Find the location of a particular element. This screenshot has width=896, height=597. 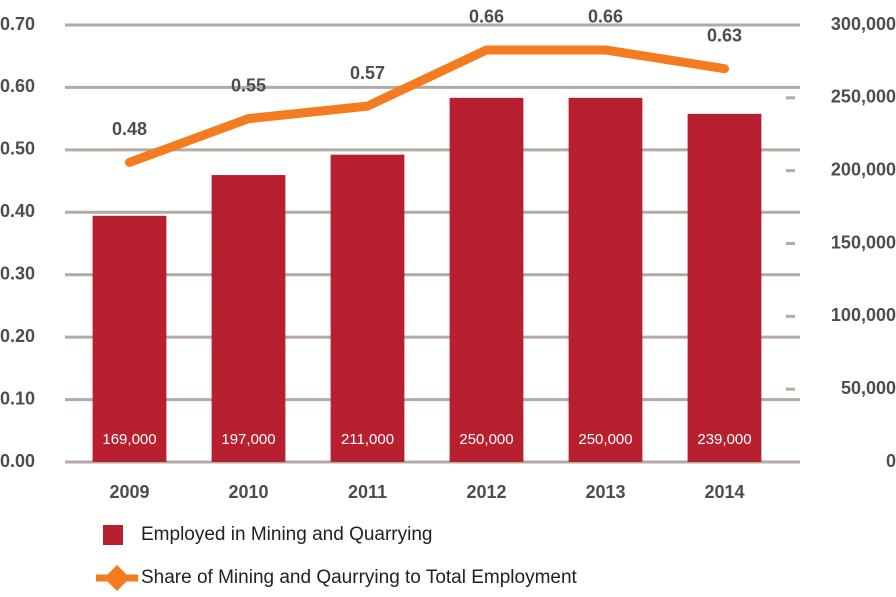

y-tick-label: 0.60 is located at coordinates (17, 86).